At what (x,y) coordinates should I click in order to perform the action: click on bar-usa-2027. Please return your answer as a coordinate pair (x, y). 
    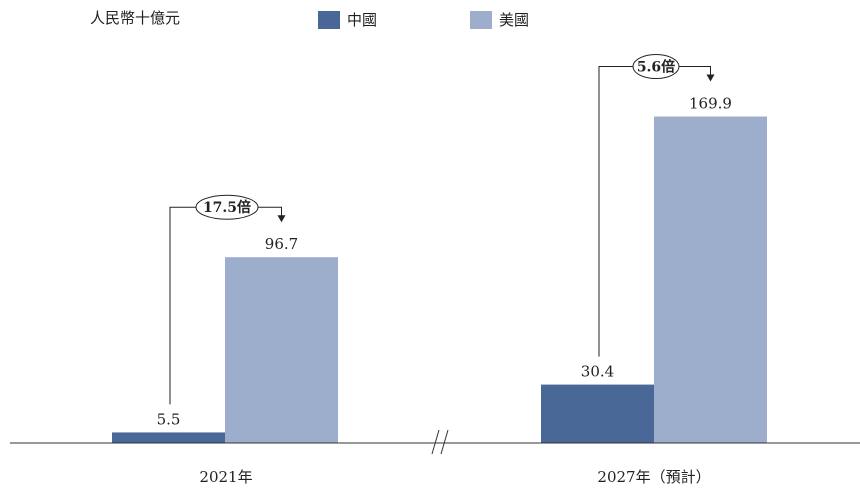
    Looking at the image, I should click on (710, 280).